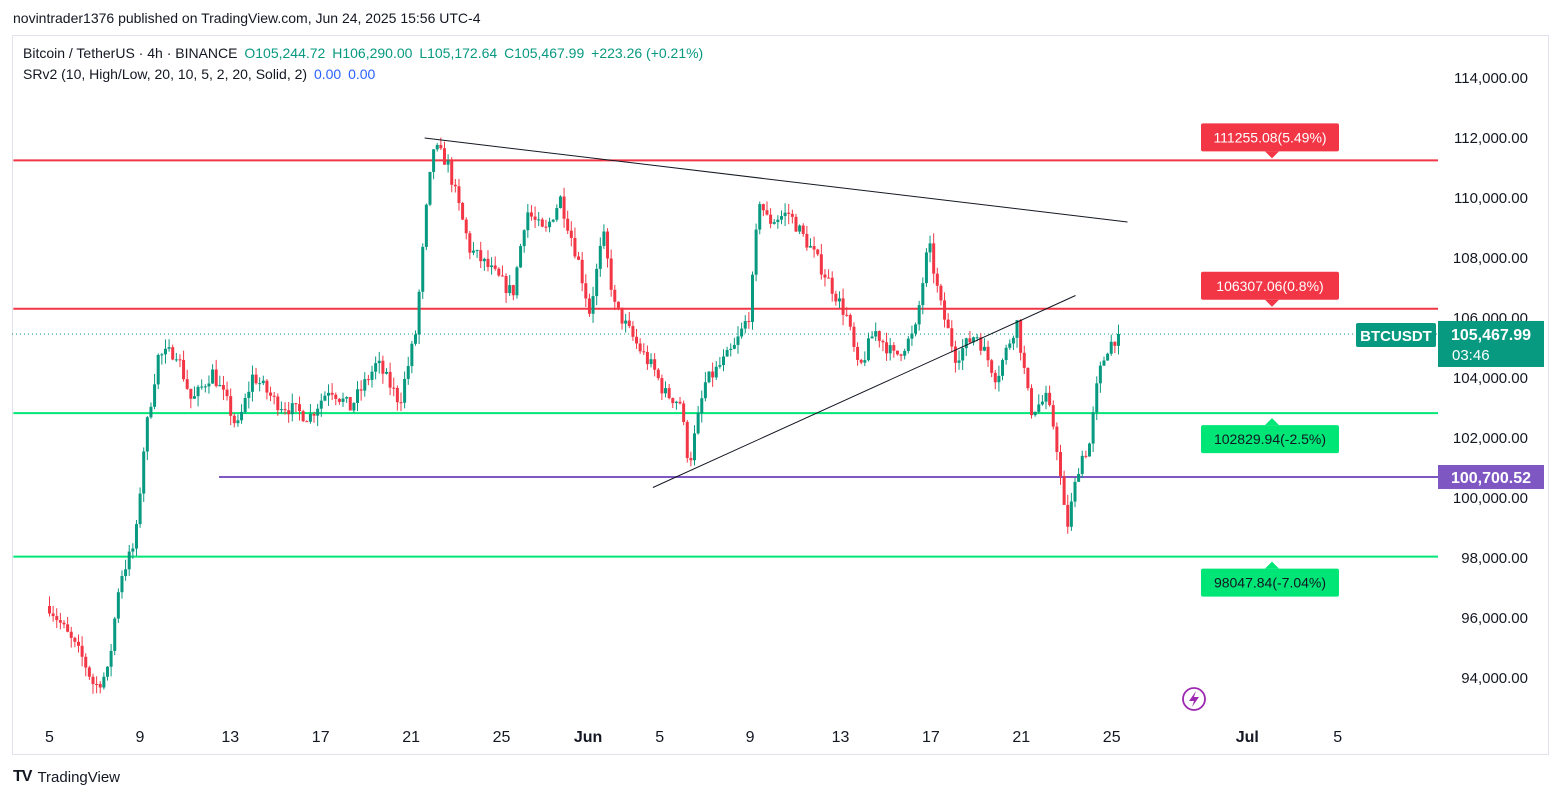  I want to click on y-tick-label: 108,000.00, so click(1490, 258).